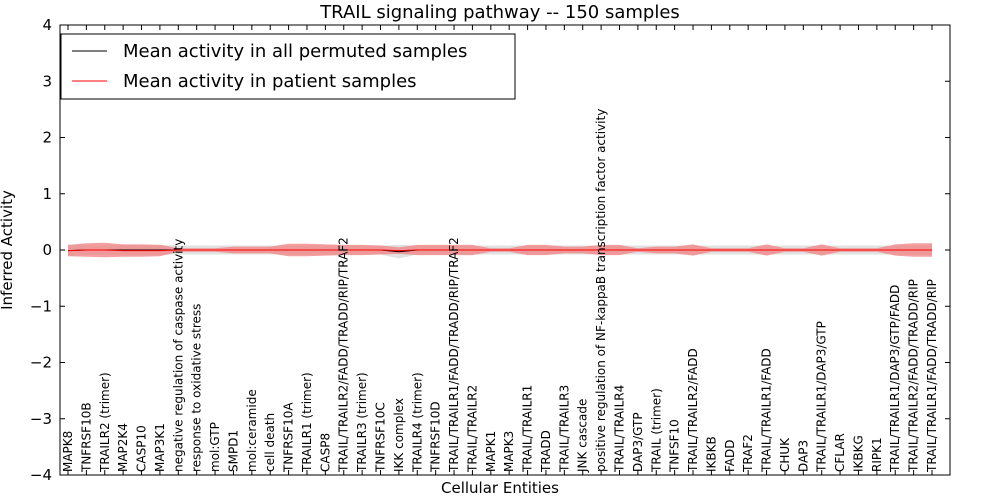  Describe the element at coordinates (546, 451) in the screenshot. I see `x-tick-label: TRADD` at that location.